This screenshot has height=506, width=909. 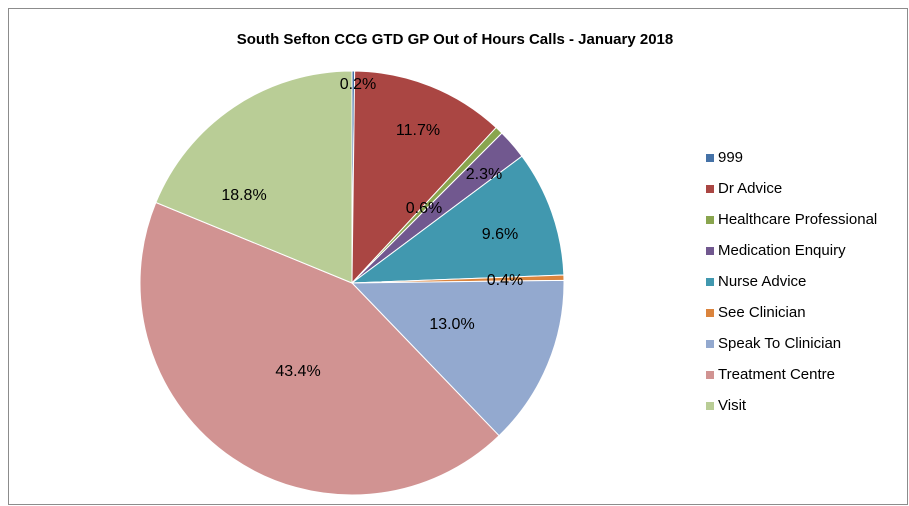 What do you see at coordinates (505, 280) in the screenshot?
I see `data-label: 0.4%` at bounding box center [505, 280].